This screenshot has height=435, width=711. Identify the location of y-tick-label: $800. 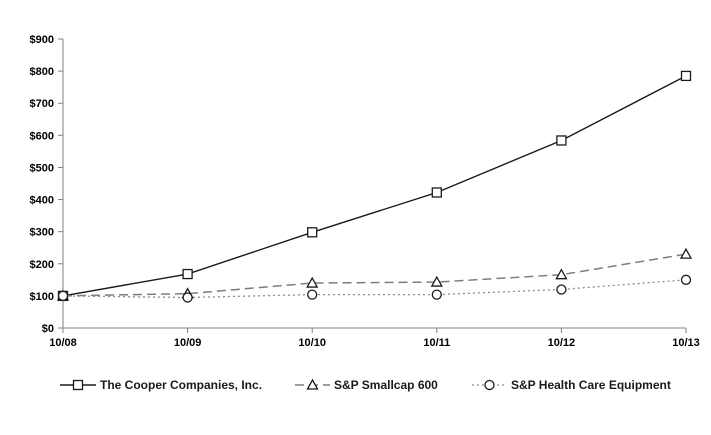
(42, 72).